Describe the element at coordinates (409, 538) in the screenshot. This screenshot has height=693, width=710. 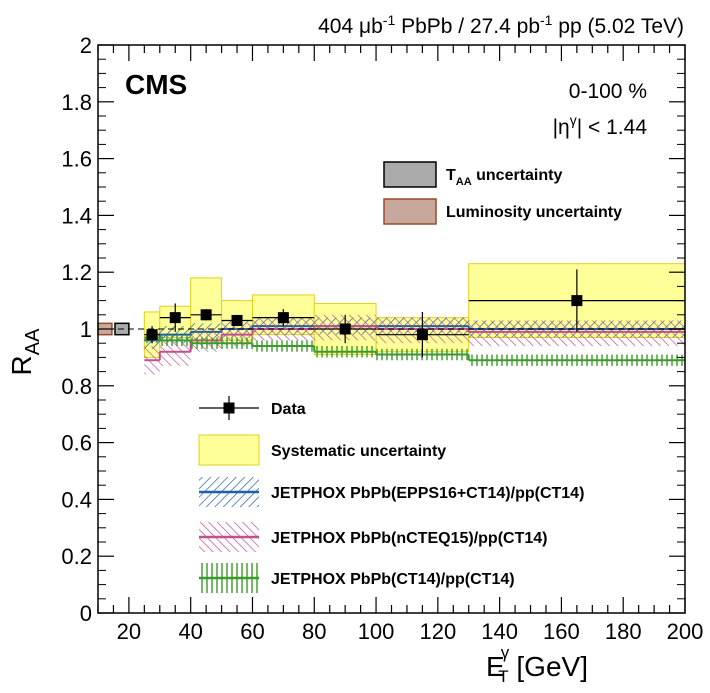
I see `legend-label: JETPHOX PbPb(nCTEQ15)/pp(CT14)` at that location.